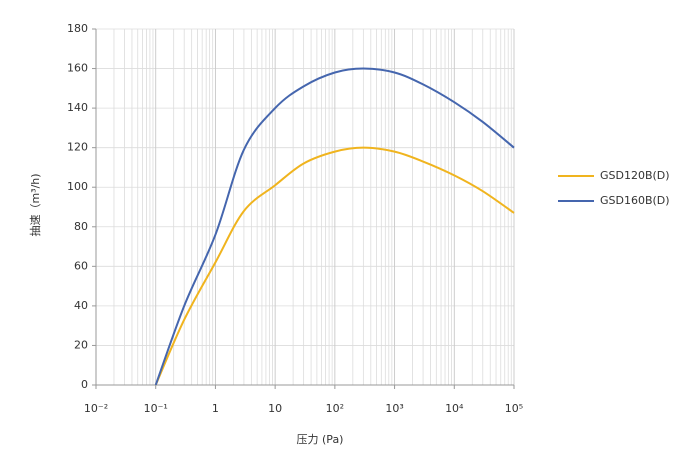 Image resolution: width=696 pixels, height=462 pixels. Describe the element at coordinates (81, 226) in the screenshot. I see `y-tick-label: 80` at that location.